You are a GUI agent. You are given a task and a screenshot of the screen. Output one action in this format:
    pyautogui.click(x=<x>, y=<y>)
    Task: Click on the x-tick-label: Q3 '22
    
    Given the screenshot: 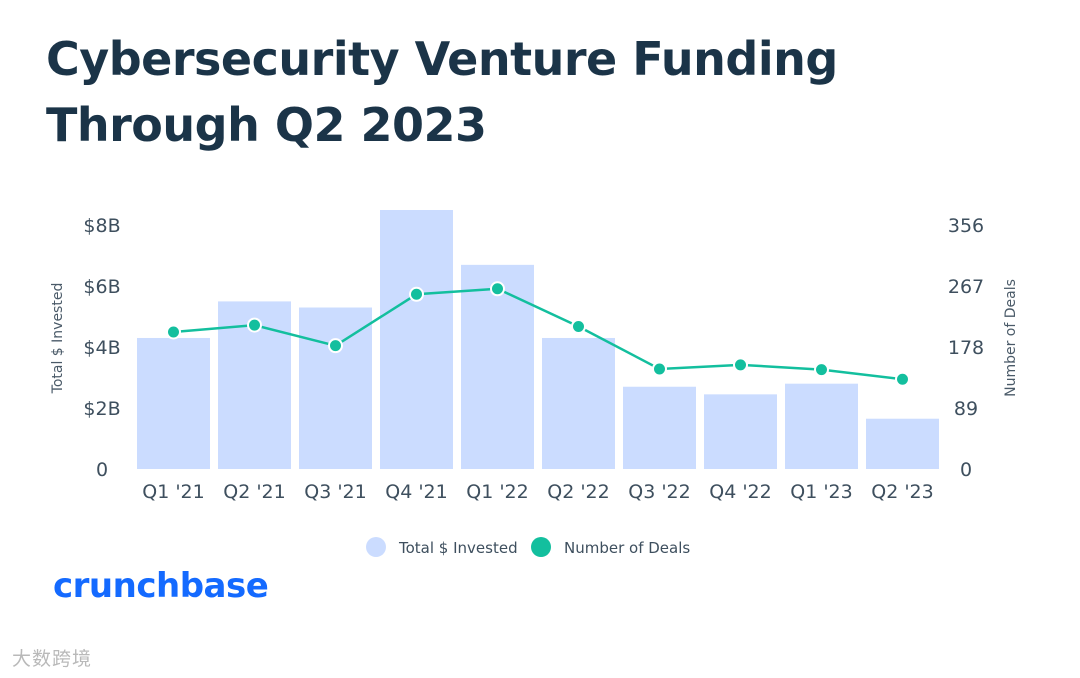 What is the action you would take?
    pyautogui.click(x=659, y=492)
    